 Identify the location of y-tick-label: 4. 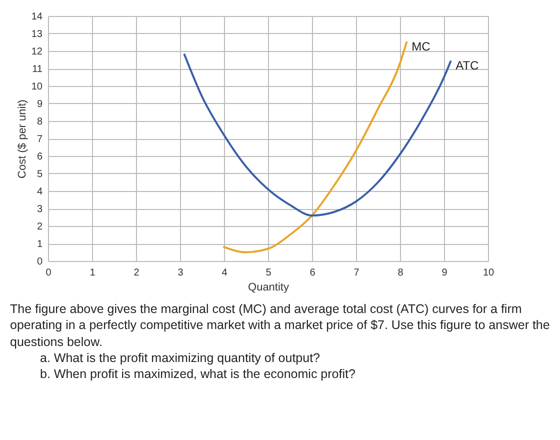
(39, 192).